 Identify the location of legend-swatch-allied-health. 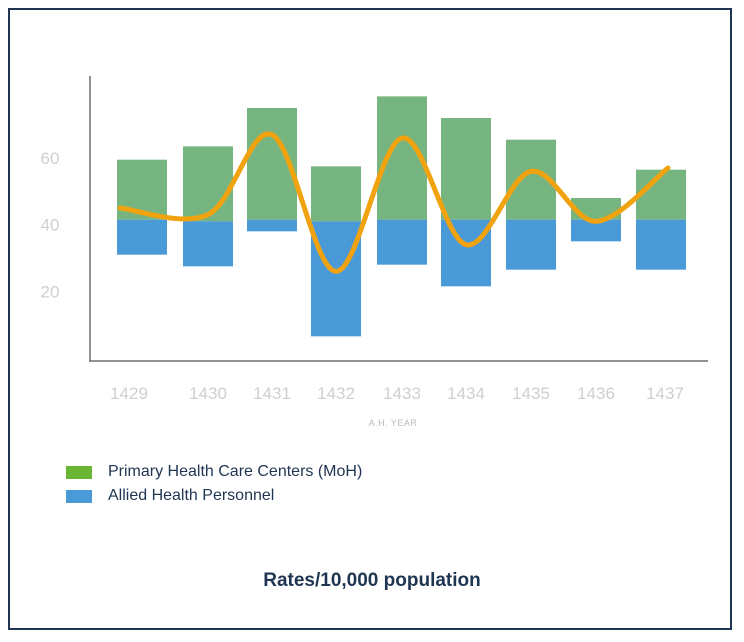
(79, 496).